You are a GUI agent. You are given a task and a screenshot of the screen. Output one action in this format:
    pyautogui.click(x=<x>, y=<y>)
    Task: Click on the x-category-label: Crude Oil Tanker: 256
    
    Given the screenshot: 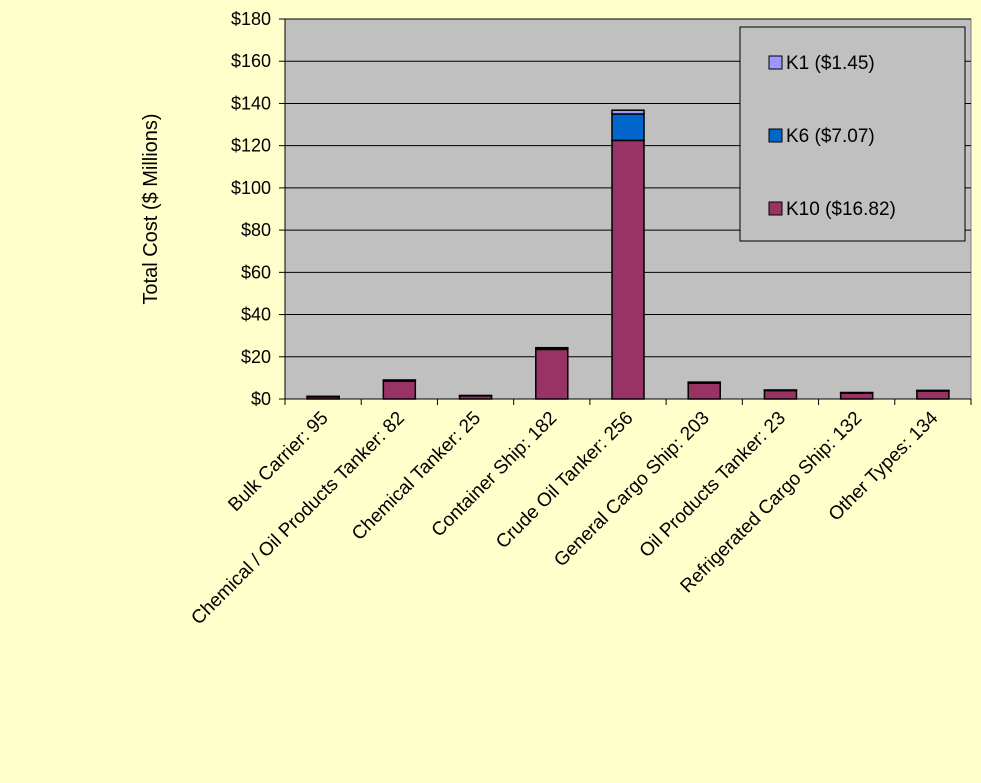 What is the action you would take?
    pyautogui.click(x=564, y=480)
    